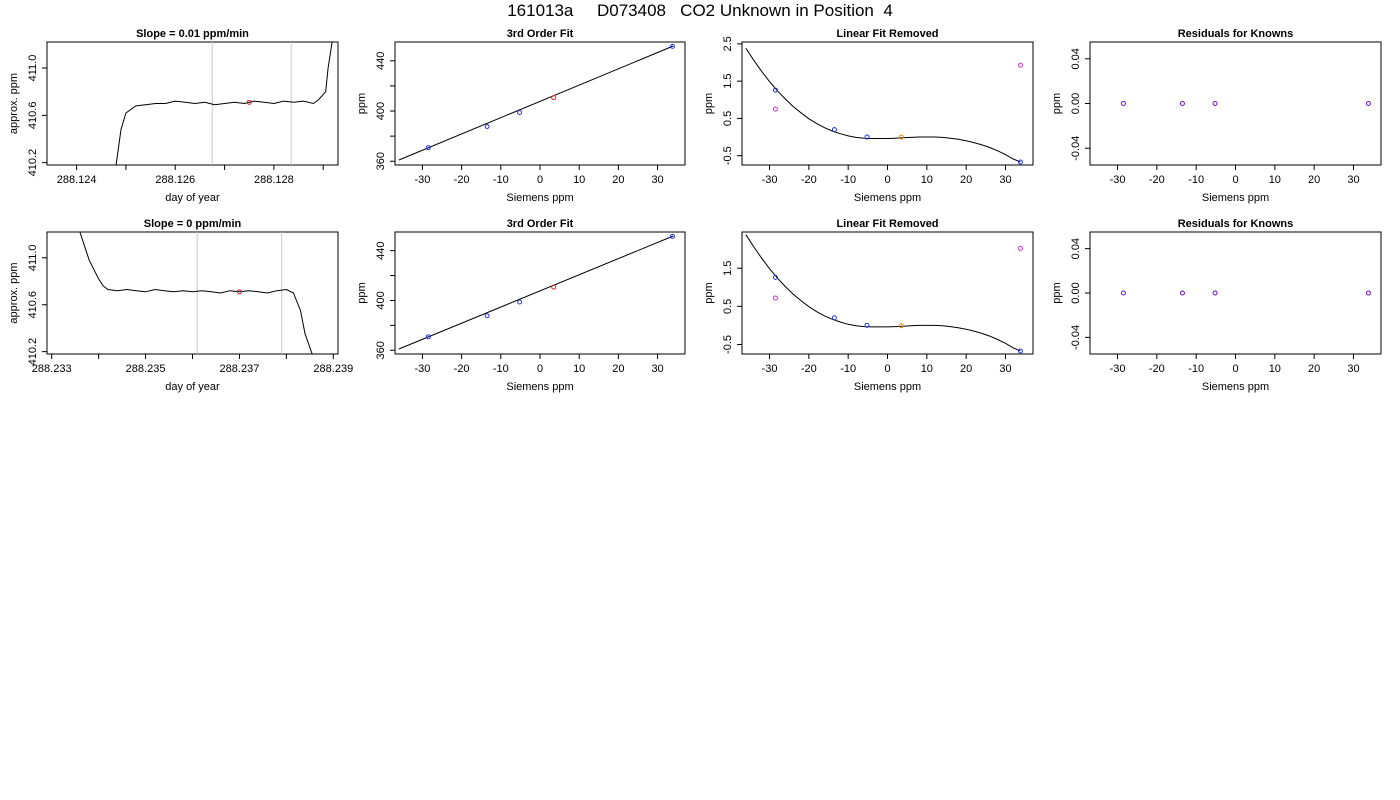  What do you see at coordinates (728, 118) in the screenshot?
I see `y-tick-label: 0.5` at bounding box center [728, 118].